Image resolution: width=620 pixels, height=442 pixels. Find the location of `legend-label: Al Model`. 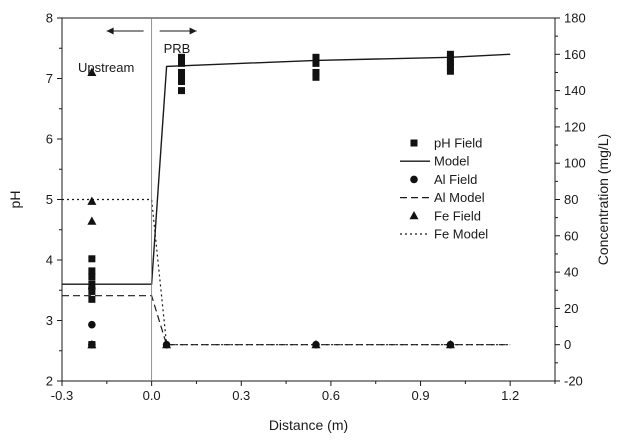

legend-label: Al Model is located at coordinates (459, 197).